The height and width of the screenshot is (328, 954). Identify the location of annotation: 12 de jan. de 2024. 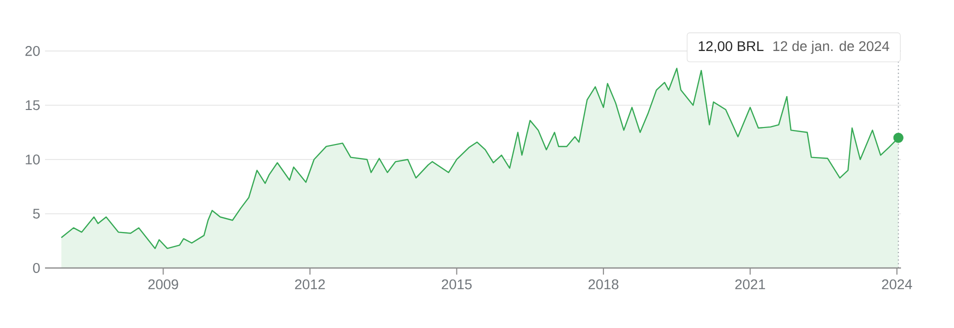
(831, 47).